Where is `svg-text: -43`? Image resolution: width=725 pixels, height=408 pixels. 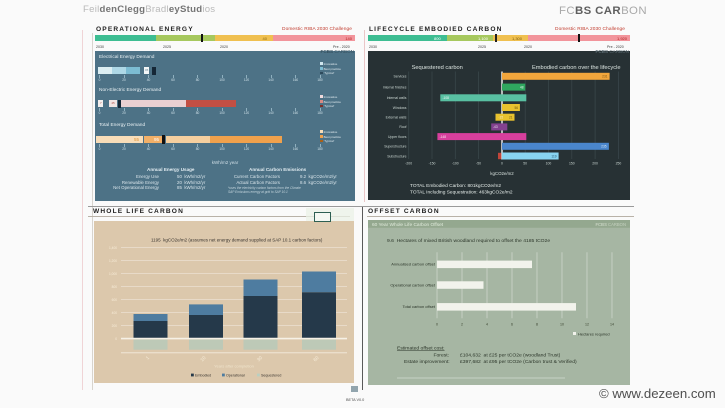 svg-text: -43 is located at coordinates (495, 127).